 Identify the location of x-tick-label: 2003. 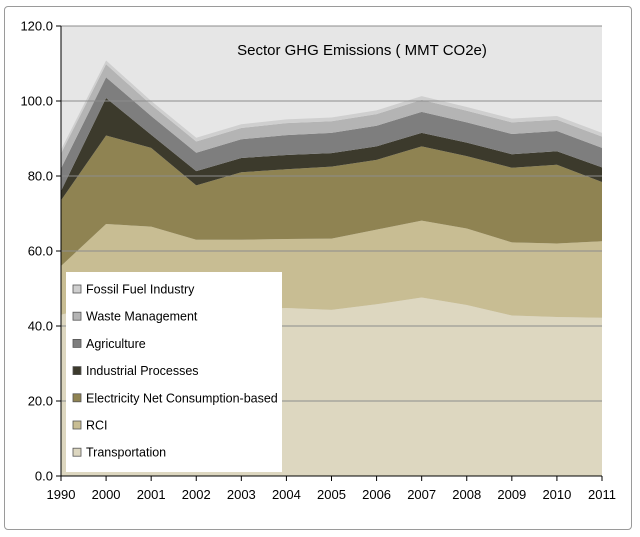
(241, 494).